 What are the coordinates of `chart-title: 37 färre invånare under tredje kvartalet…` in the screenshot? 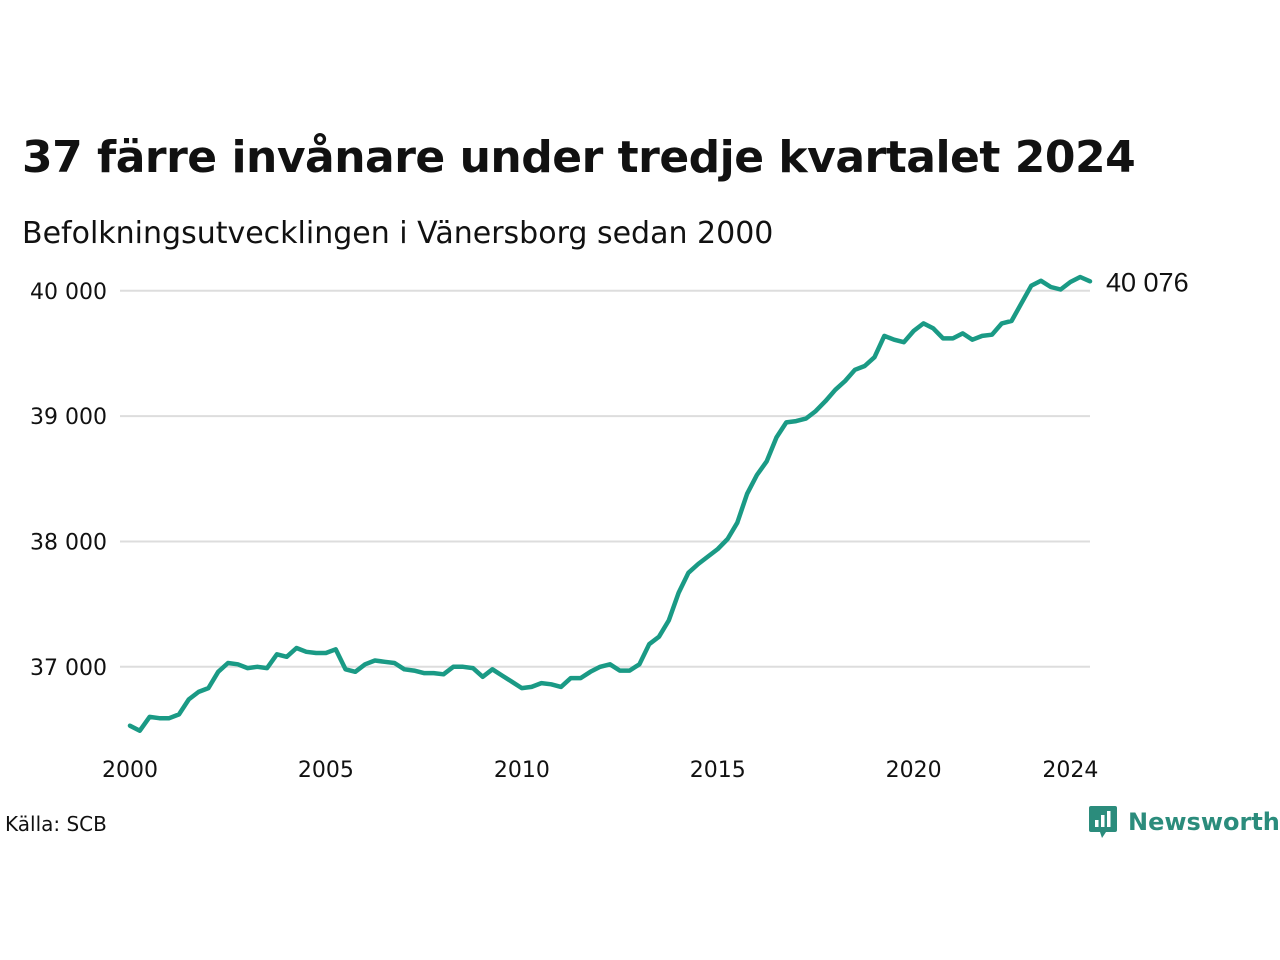 It's located at (579, 157).